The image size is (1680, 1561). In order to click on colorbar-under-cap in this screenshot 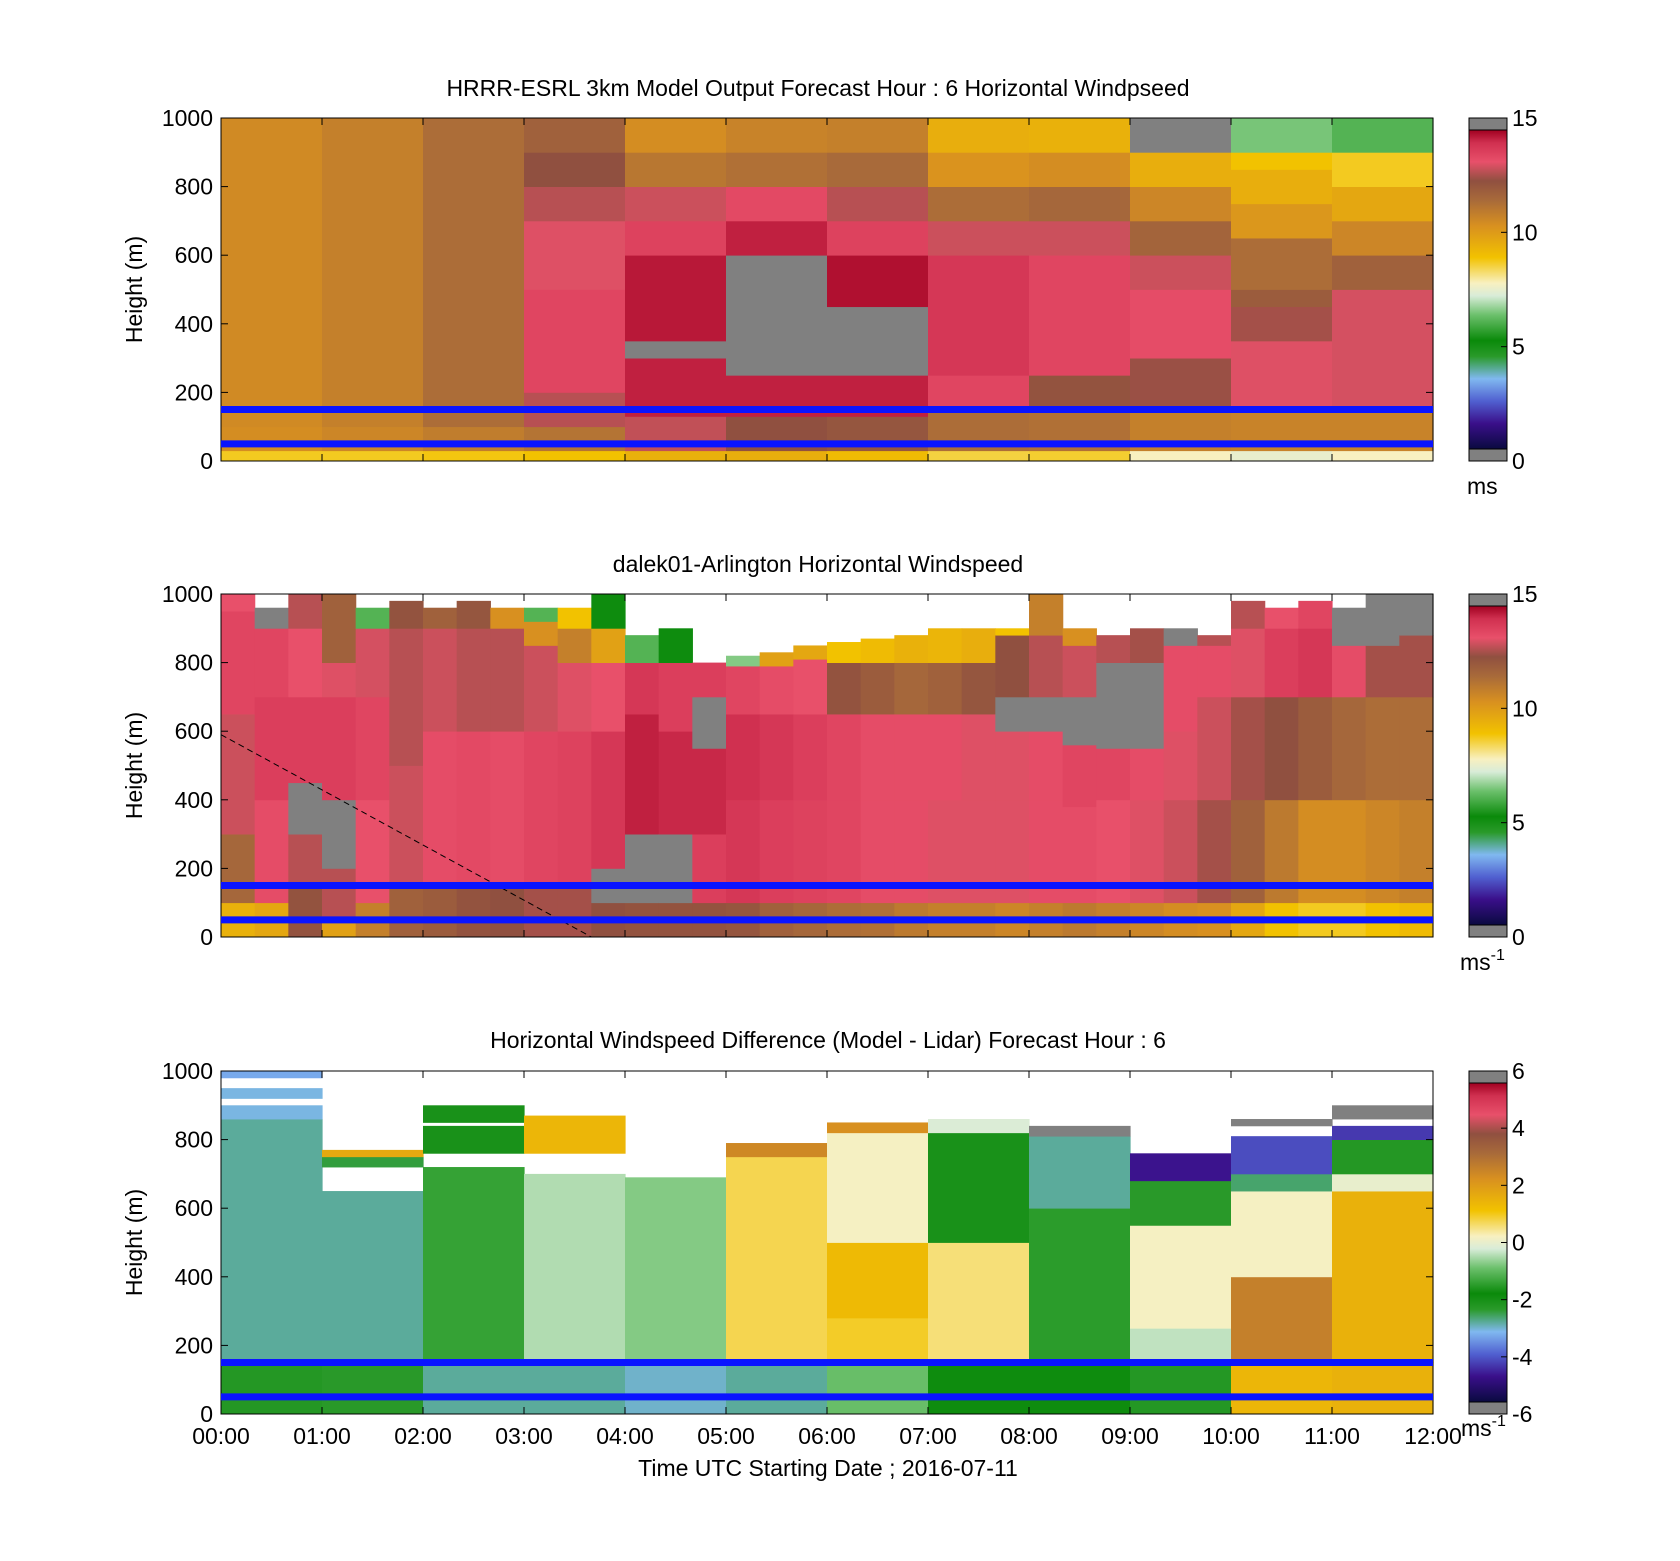, I will do `click(1488, 455)`.